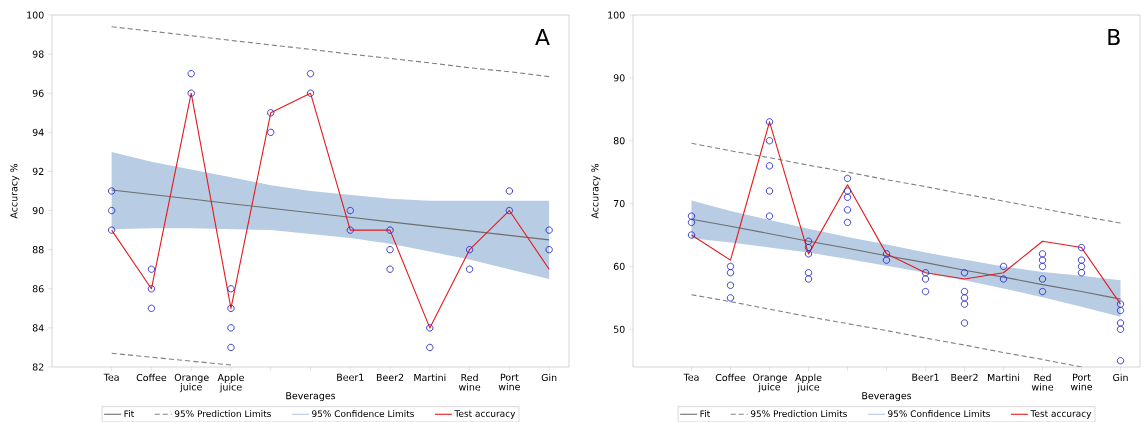 Image resolution: width=1146 pixels, height=422 pixels. What do you see at coordinates (38, 132) in the screenshot?
I see `y-tick-label: 94` at bounding box center [38, 132].